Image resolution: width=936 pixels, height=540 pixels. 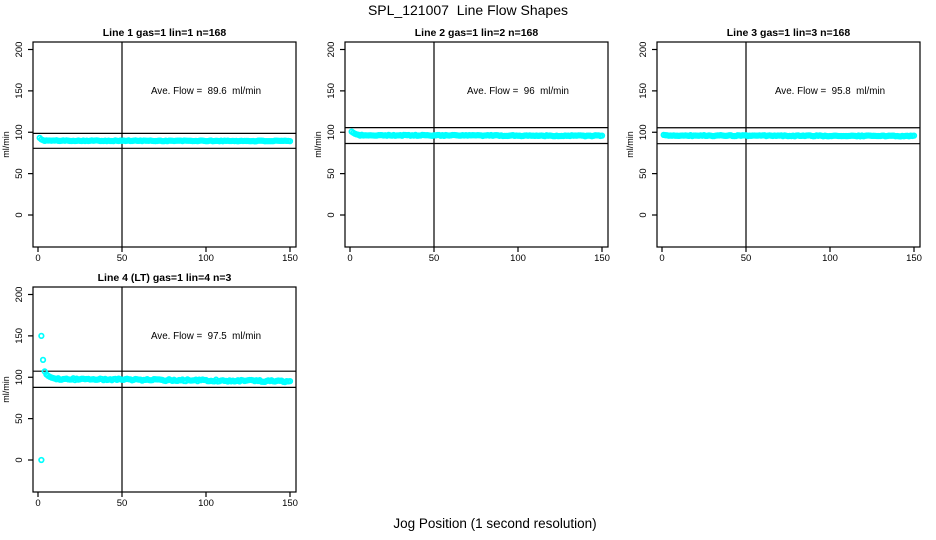 What do you see at coordinates (165, 278) in the screenshot?
I see `panel-title: Line 4 (LT) gas=1 lin=4 n=3` at bounding box center [165, 278].